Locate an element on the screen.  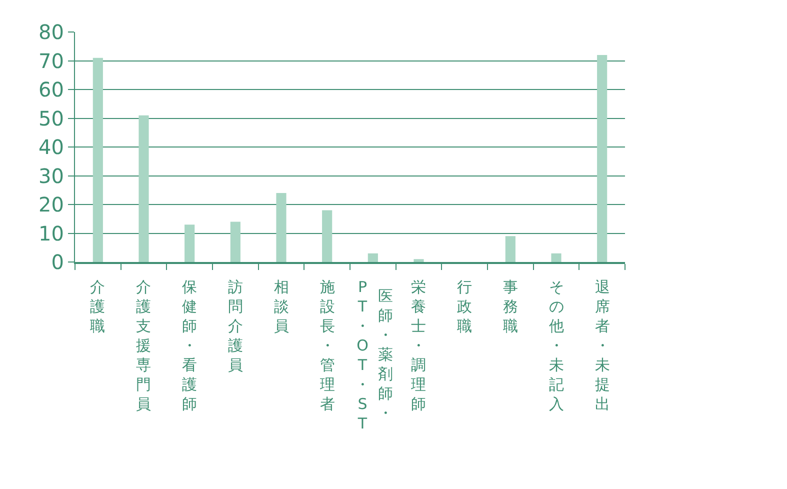
y-tick-label: 80 is located at coordinates (51, 32).